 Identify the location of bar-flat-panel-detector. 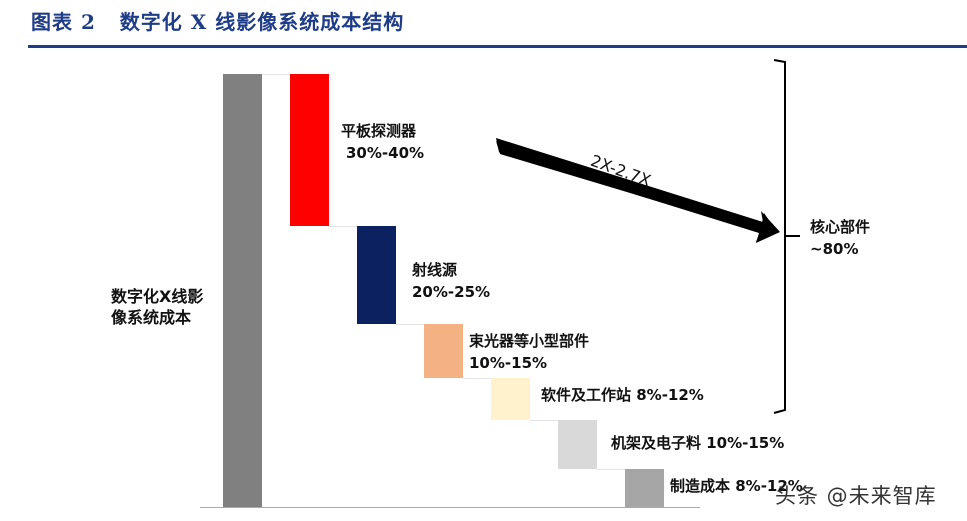
(309, 150).